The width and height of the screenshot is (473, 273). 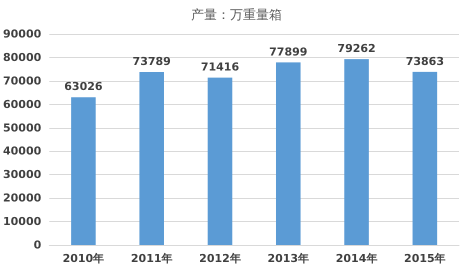 I want to click on y-tick-label: 70000, so click(x=22, y=81).